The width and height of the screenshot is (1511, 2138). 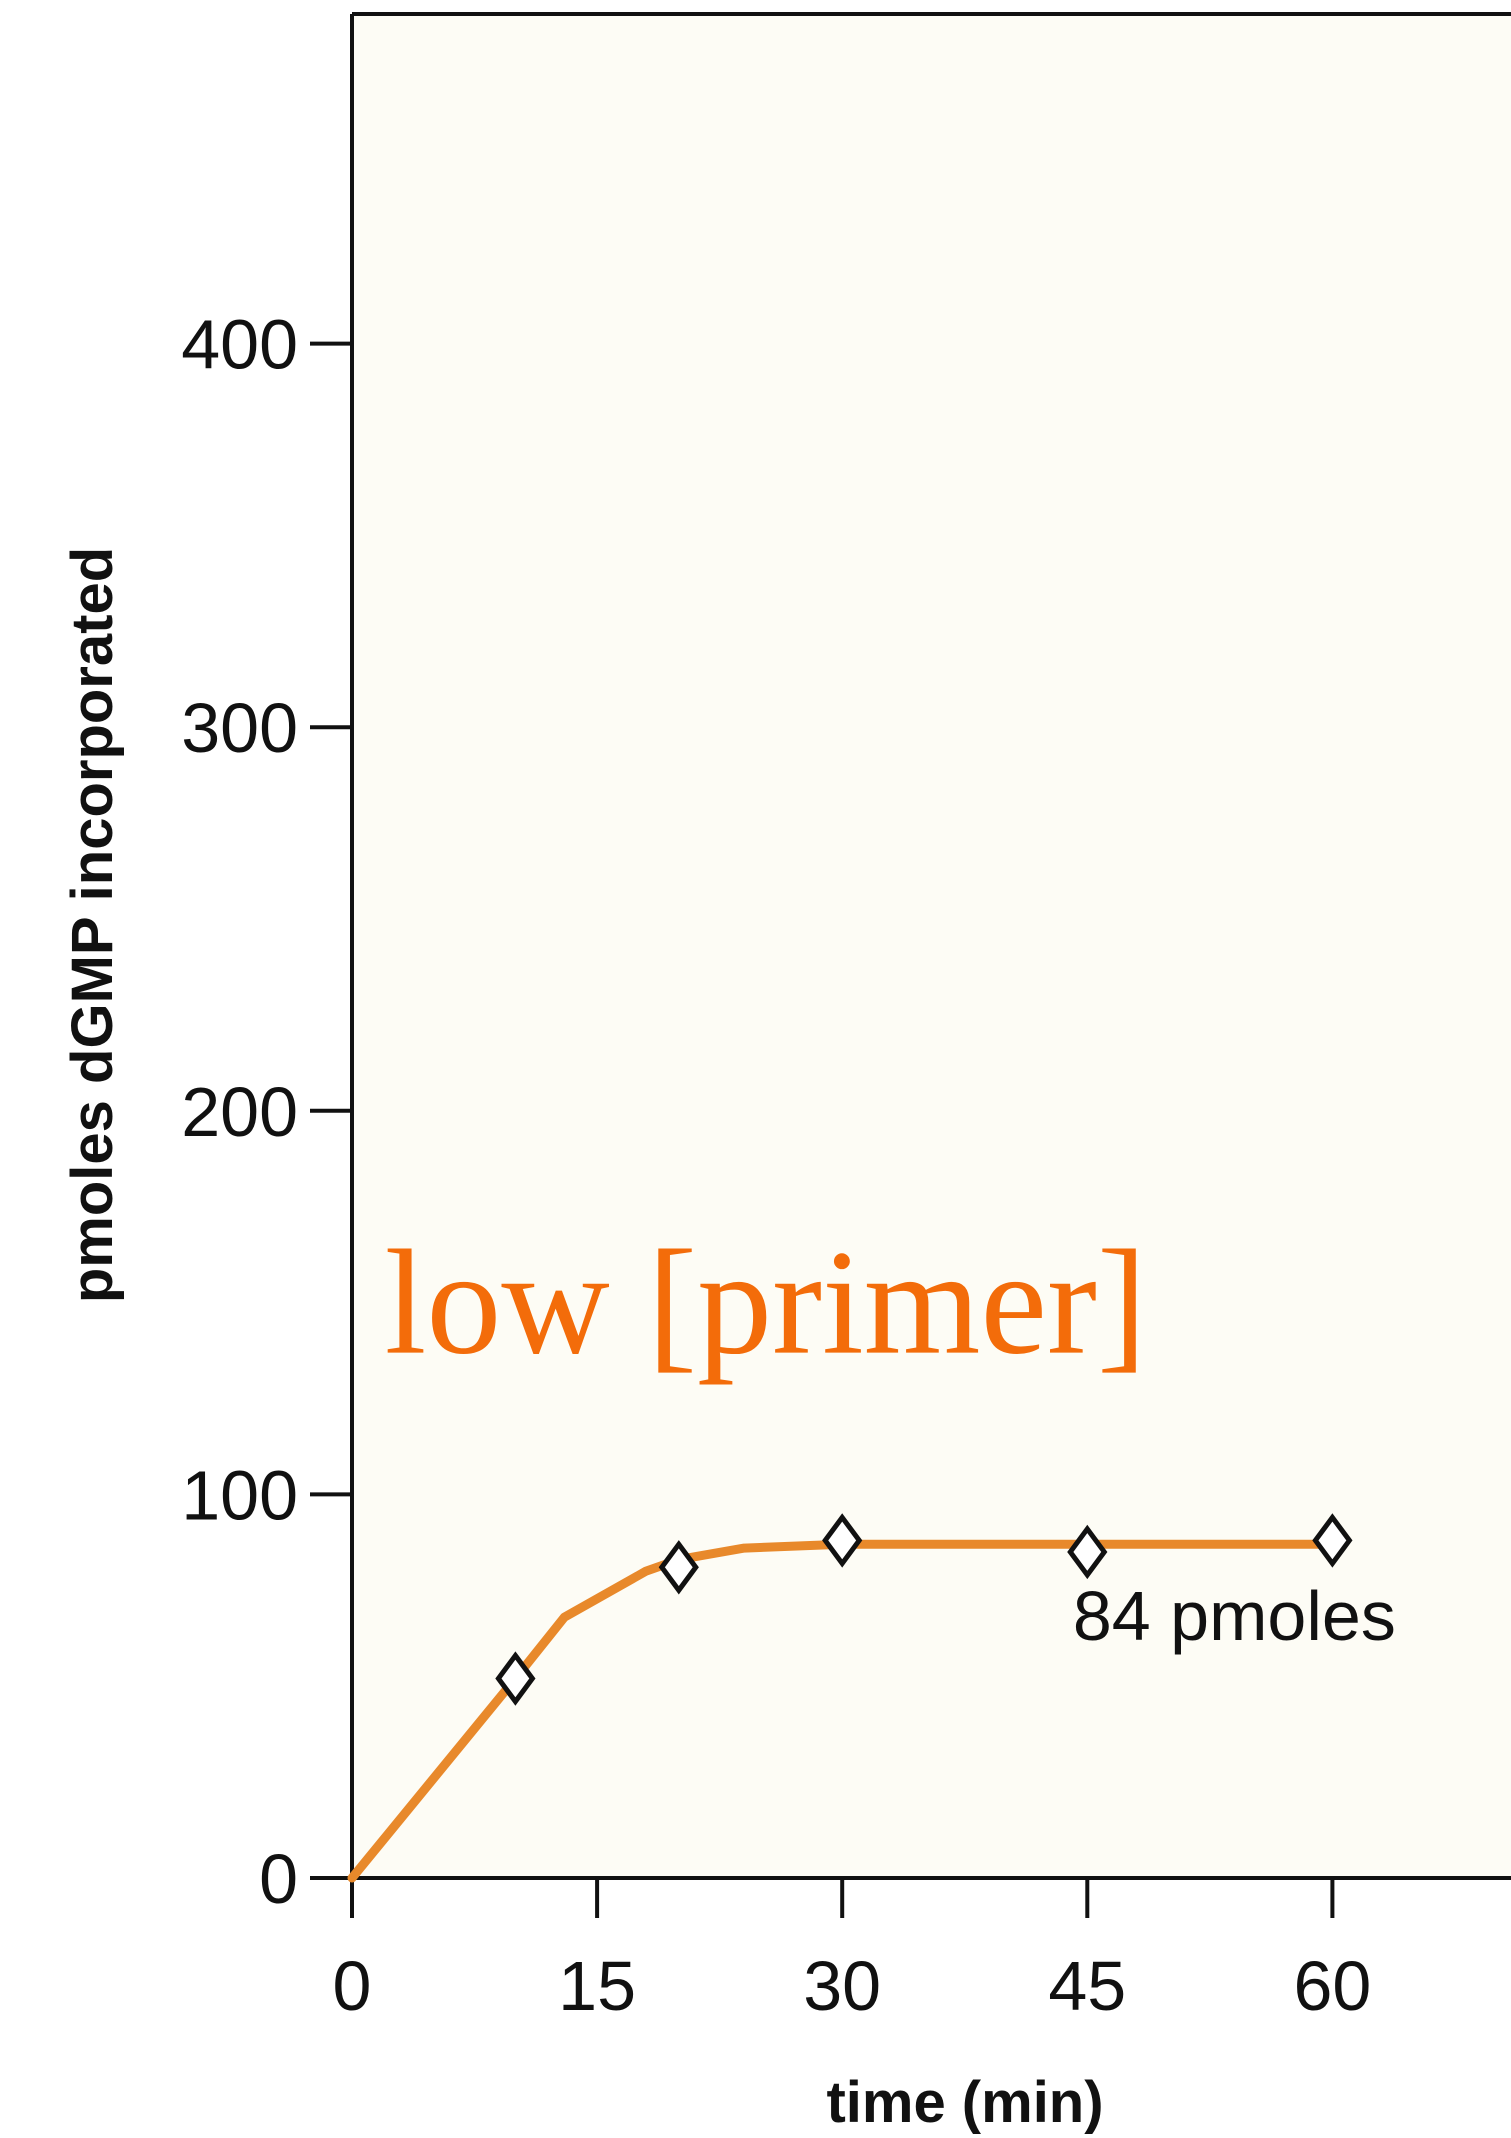 I want to click on annotation-layer: 84 pmoles, so click(x=1234, y=1616).